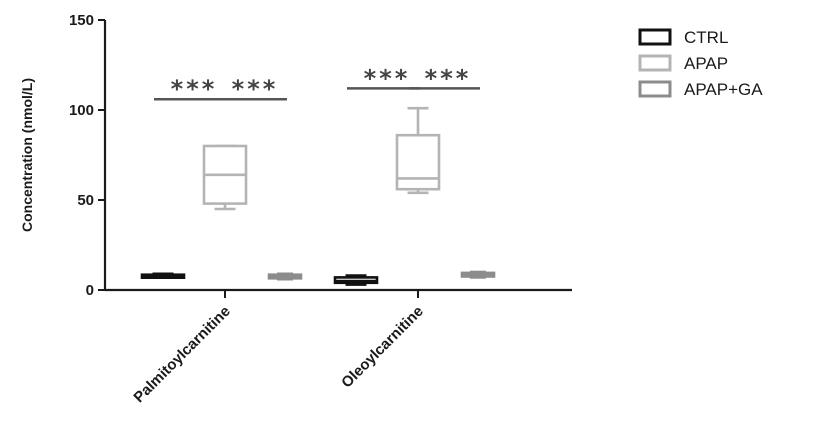 The width and height of the screenshot is (816, 434). What do you see at coordinates (382, 347) in the screenshot?
I see `x-category-label: Oleoylcarnitine` at bounding box center [382, 347].